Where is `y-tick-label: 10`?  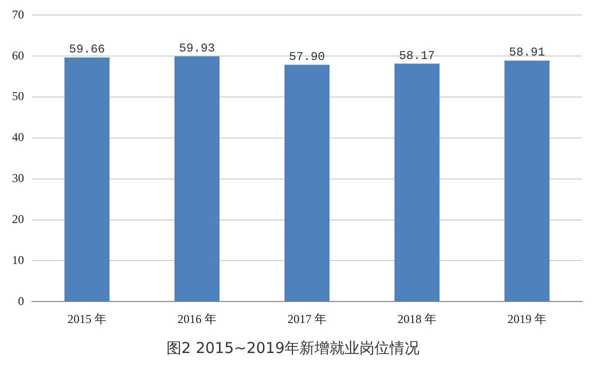
y-tick-label: 10 is located at coordinates (18, 259).